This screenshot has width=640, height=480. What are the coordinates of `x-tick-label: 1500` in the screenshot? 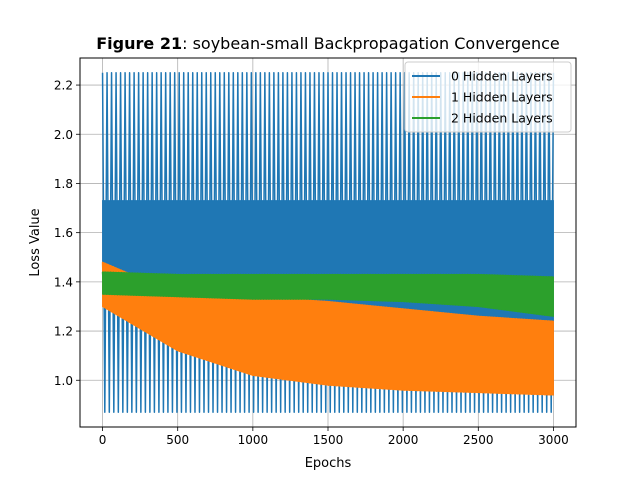 It's located at (328, 440).